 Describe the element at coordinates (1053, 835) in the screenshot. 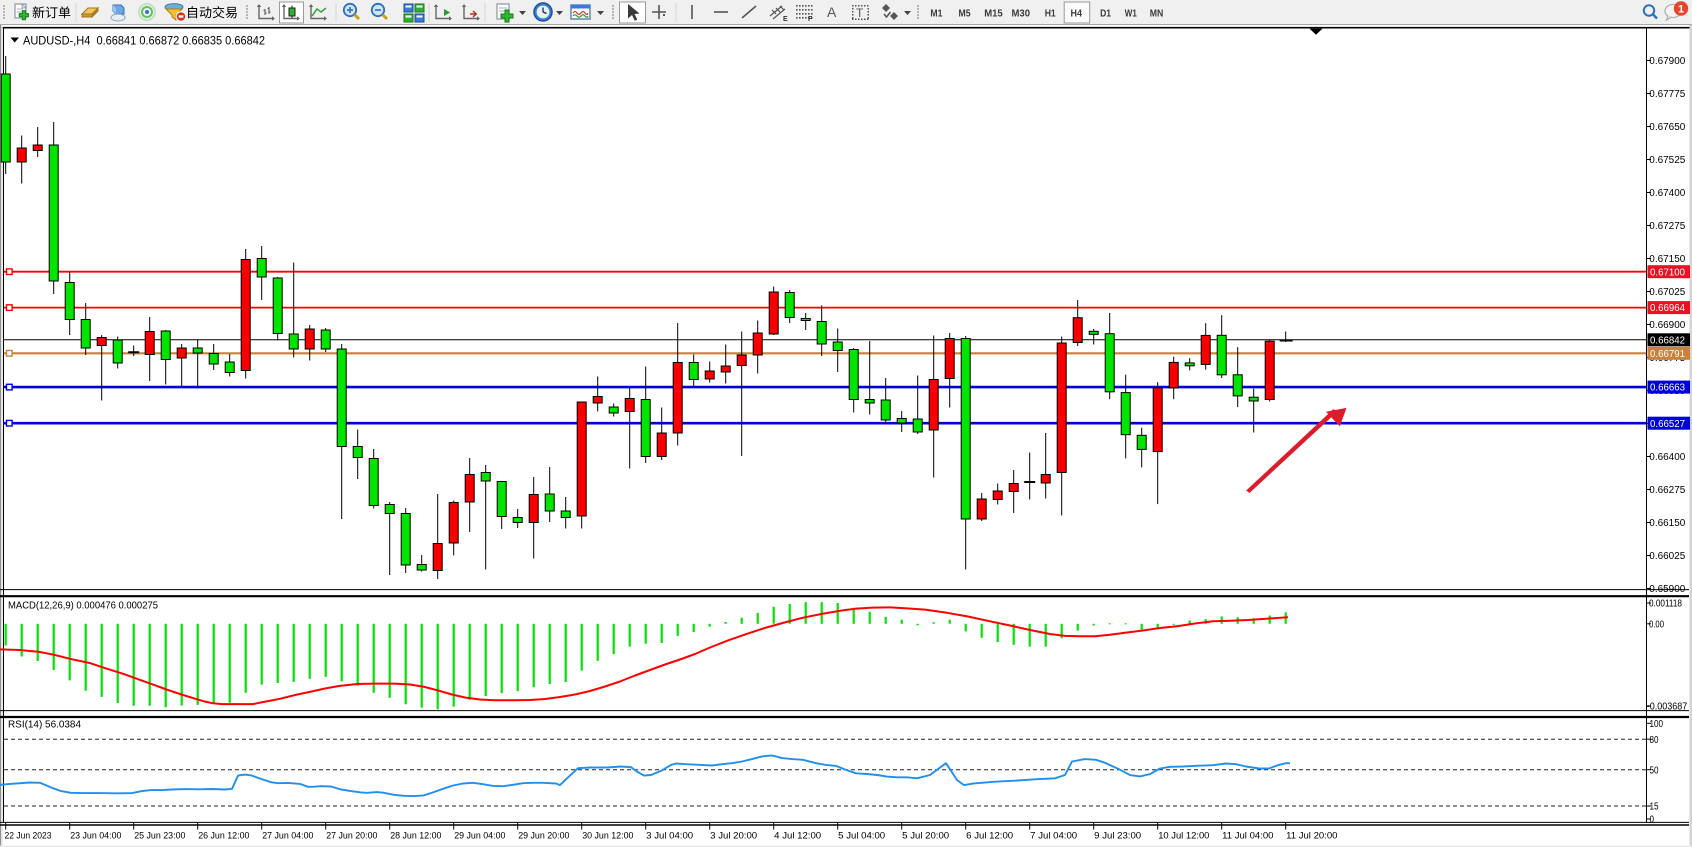

I see `svg-text: 7 Jul 04:00` at that location.